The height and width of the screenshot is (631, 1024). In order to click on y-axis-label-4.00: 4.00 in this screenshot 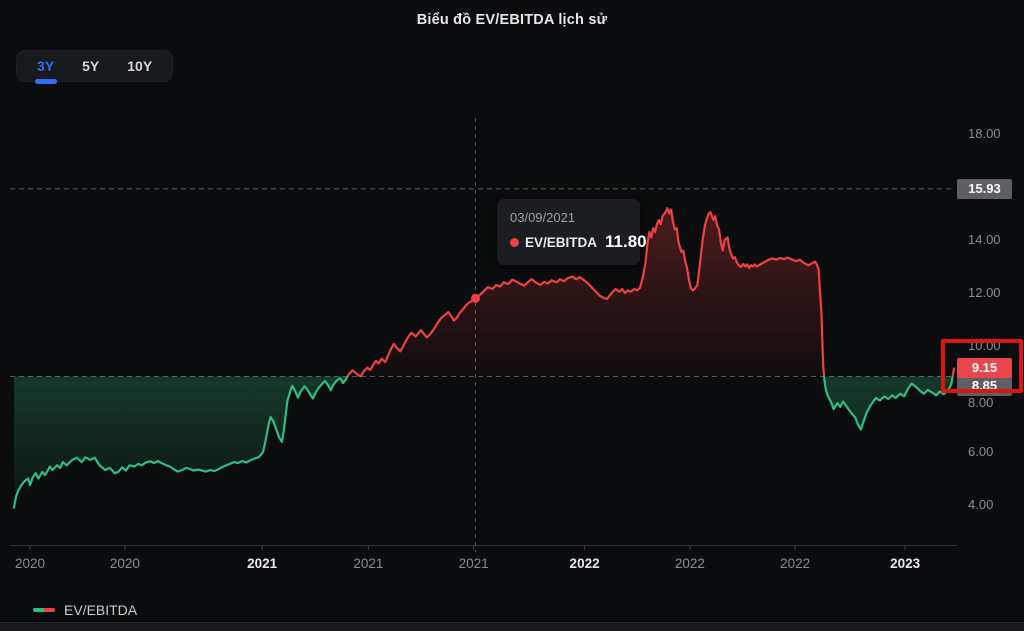, I will do `click(981, 504)`.